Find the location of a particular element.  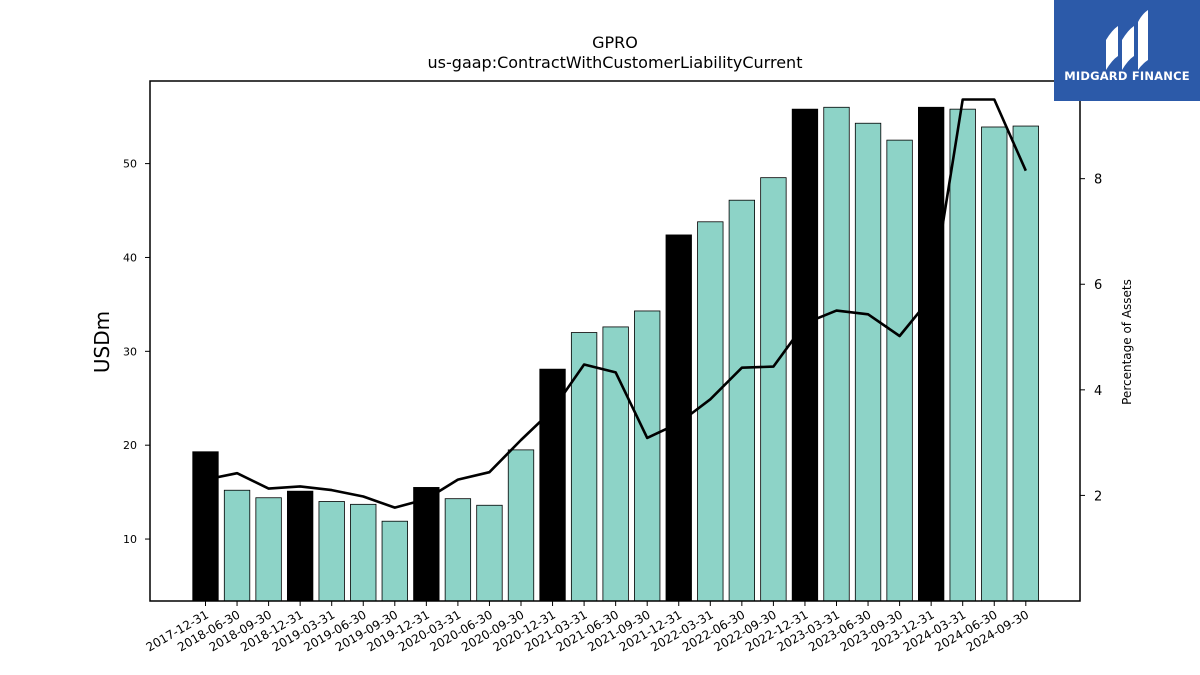

chart-title: GPRO is located at coordinates (615, 42).